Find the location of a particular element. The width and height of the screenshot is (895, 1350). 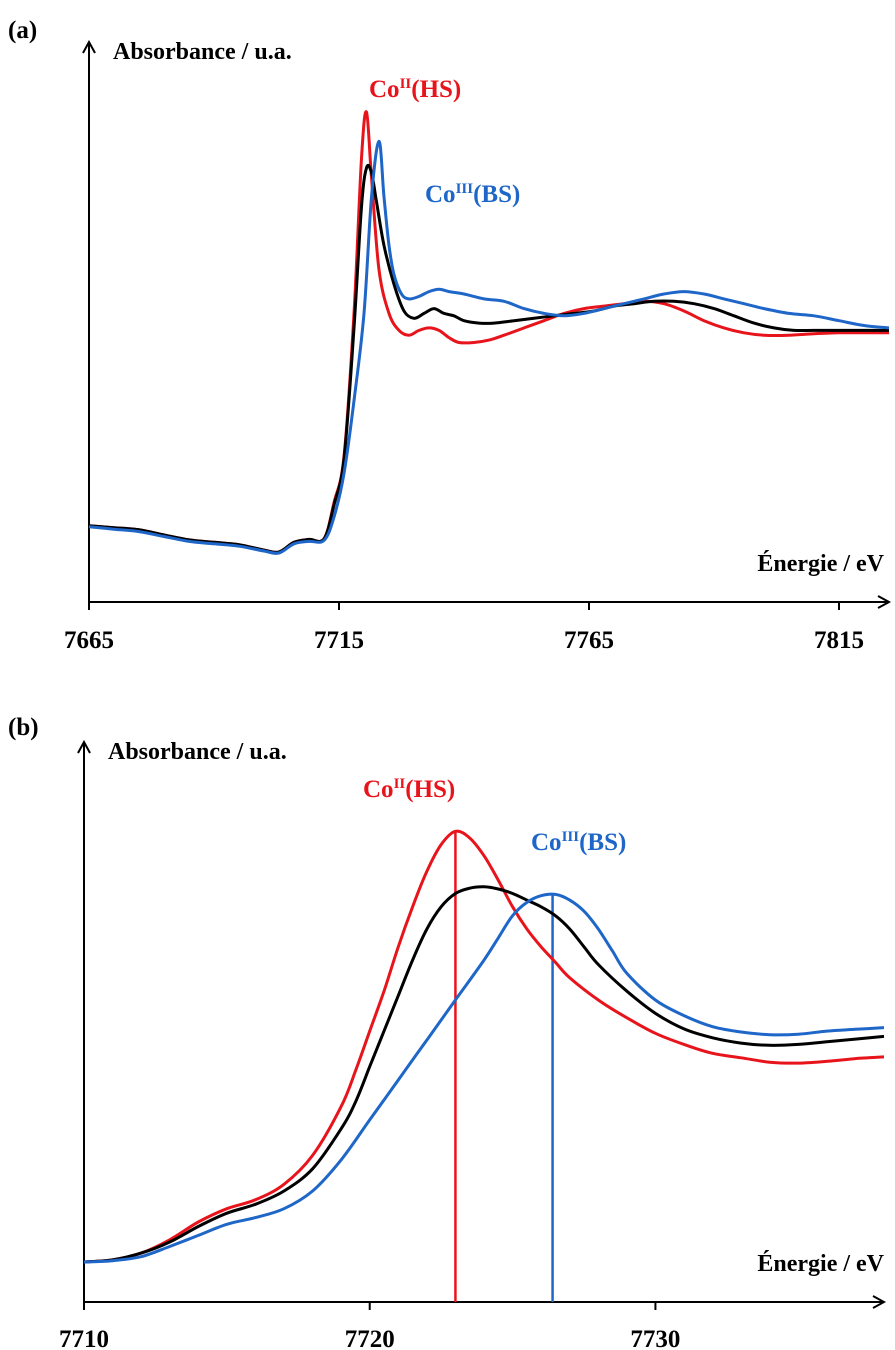

panel-a-x-tick-7665: 7665 is located at coordinates (89, 640).